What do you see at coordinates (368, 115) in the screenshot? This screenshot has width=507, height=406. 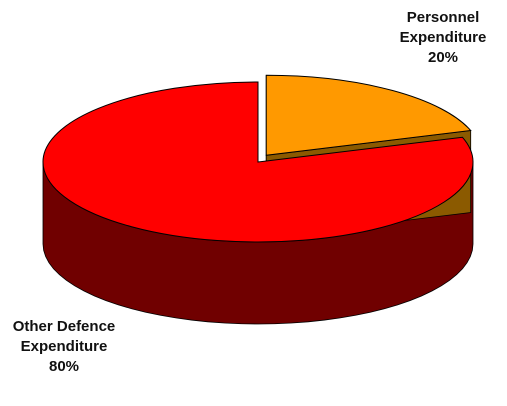 I see `pie-slice-personnel` at bounding box center [368, 115].